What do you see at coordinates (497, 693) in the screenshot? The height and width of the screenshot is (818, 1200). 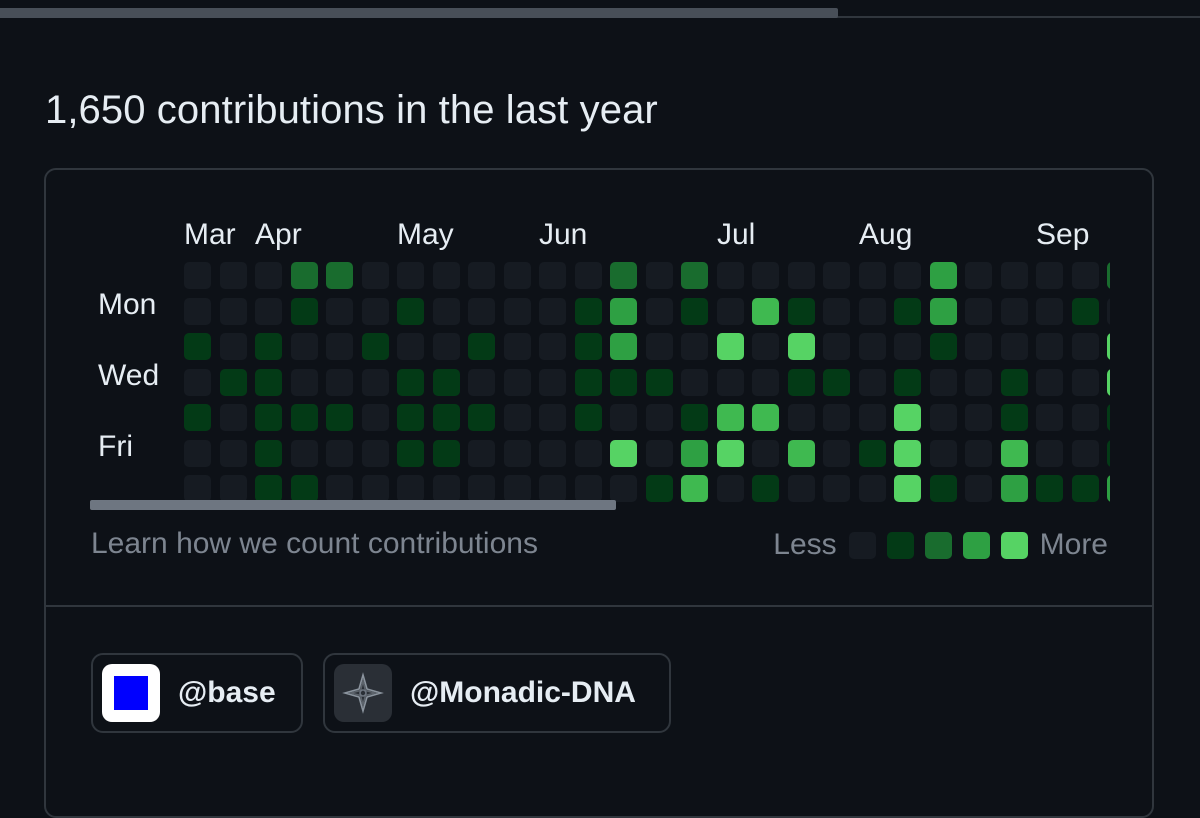 I see `org-badge-monadic-dna: @Monadic-DNA` at bounding box center [497, 693].